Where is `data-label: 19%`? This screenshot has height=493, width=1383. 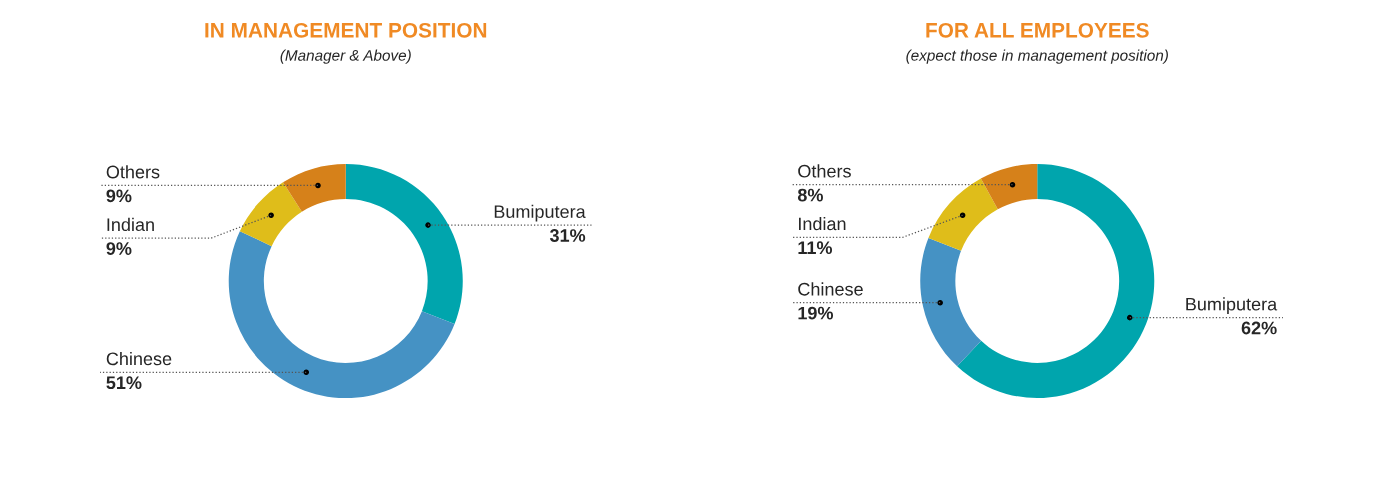
data-label: 19% is located at coordinates (816, 313).